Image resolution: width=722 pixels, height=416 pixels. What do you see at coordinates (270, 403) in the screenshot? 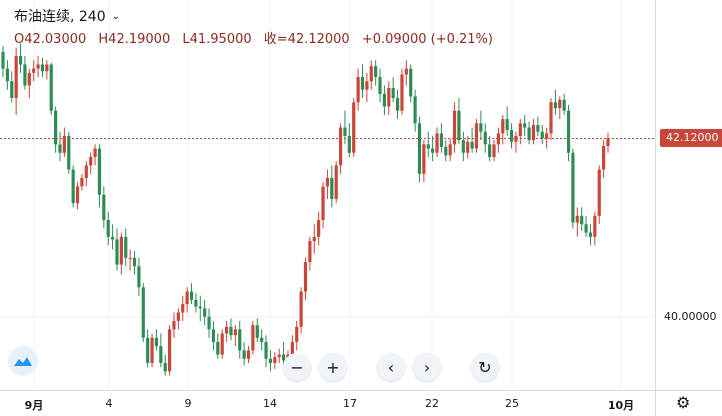
I see `time-tick-14: 14` at bounding box center [270, 403].